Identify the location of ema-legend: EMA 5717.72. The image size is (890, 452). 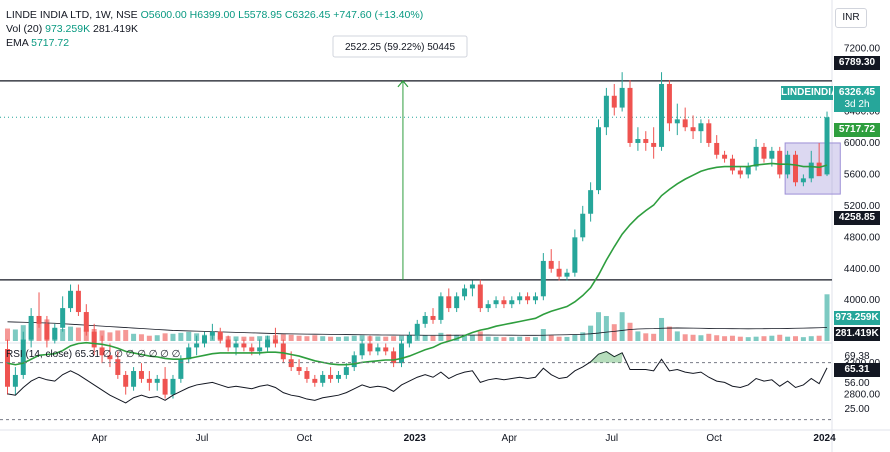
(37, 43).